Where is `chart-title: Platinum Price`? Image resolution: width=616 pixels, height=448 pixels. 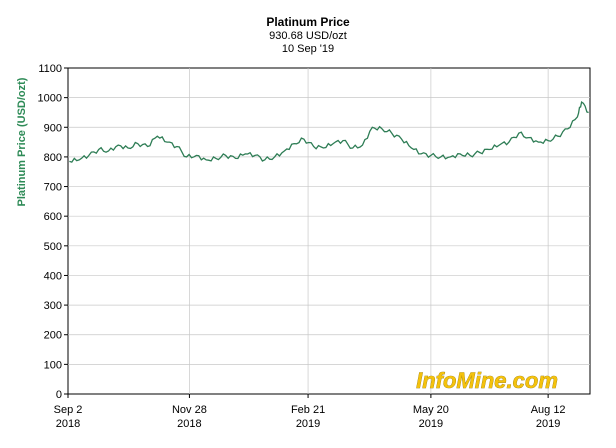 chart-title: Platinum Price is located at coordinates (308, 22).